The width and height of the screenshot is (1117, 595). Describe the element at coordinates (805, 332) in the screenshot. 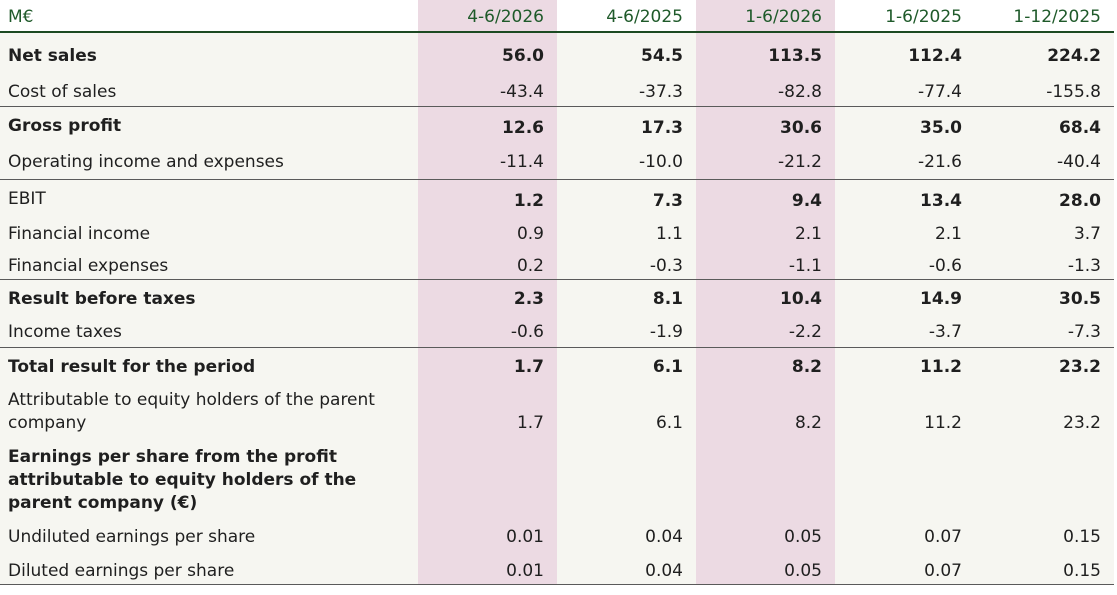

I see `row-value: -2.2` at that location.